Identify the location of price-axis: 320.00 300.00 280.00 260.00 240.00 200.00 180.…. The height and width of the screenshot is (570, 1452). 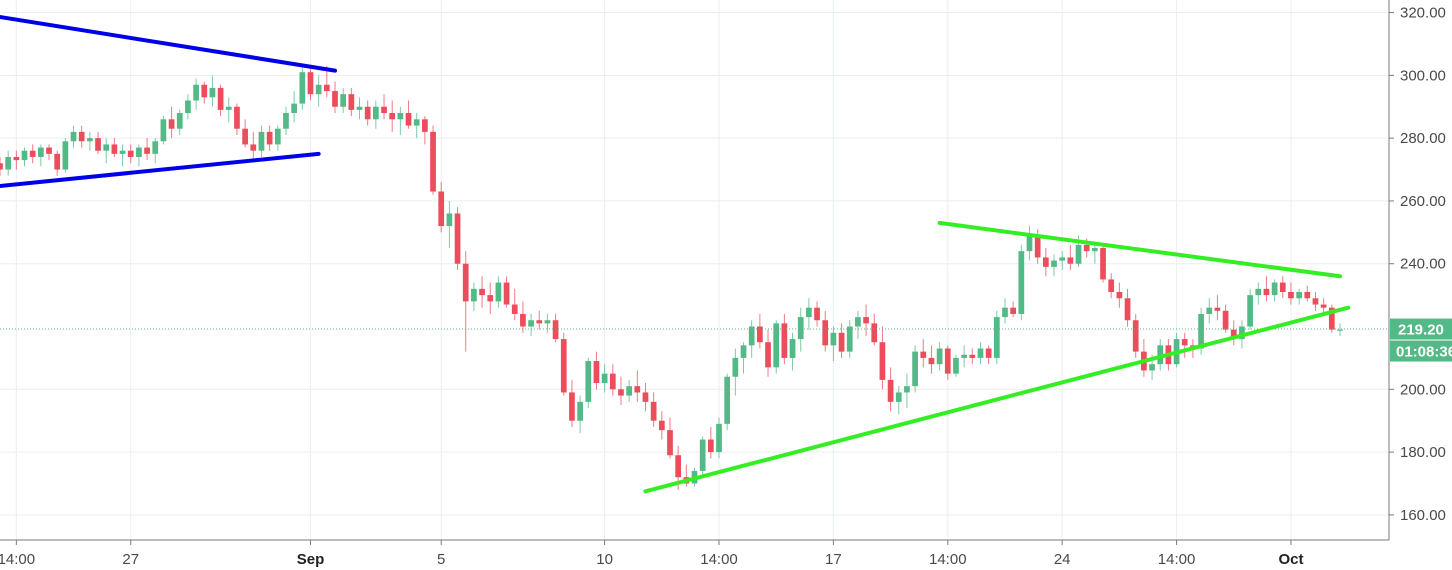
(1417, 264).